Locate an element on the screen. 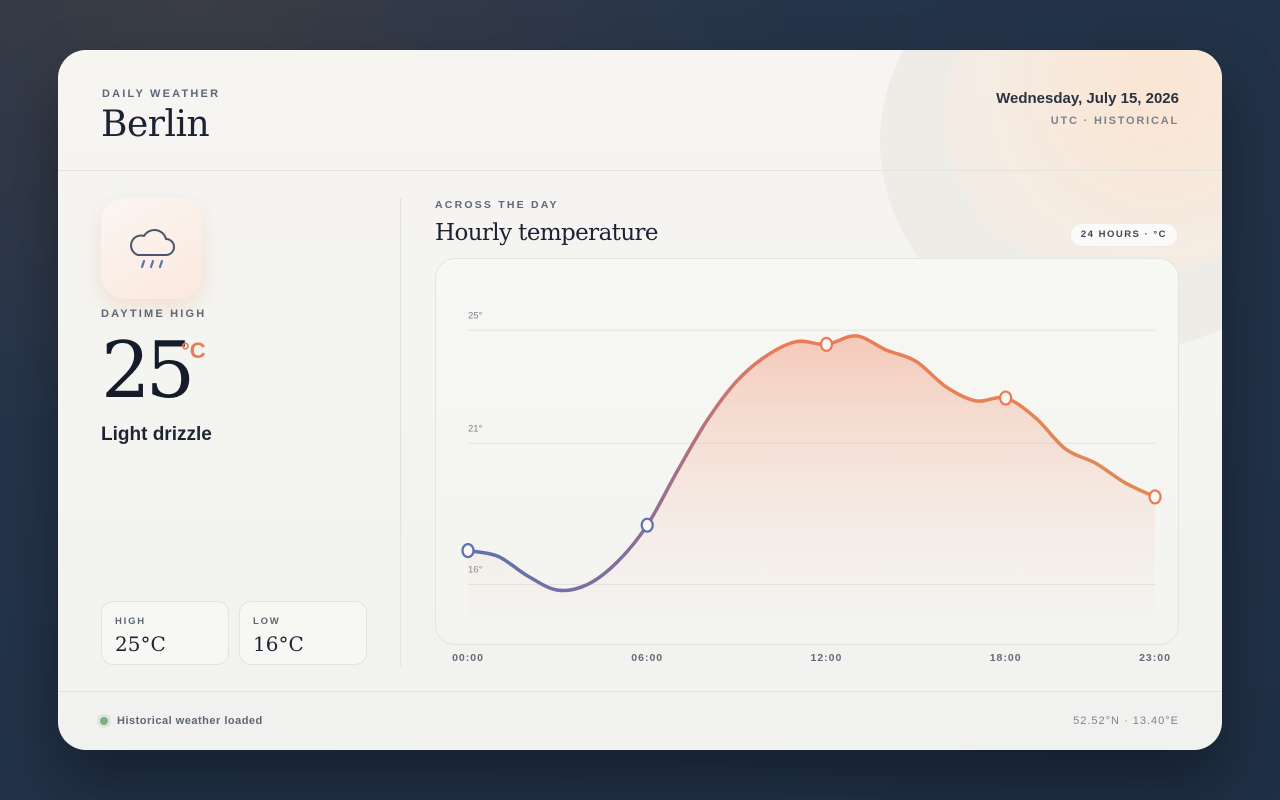  low-value: 16°C is located at coordinates (278, 644).